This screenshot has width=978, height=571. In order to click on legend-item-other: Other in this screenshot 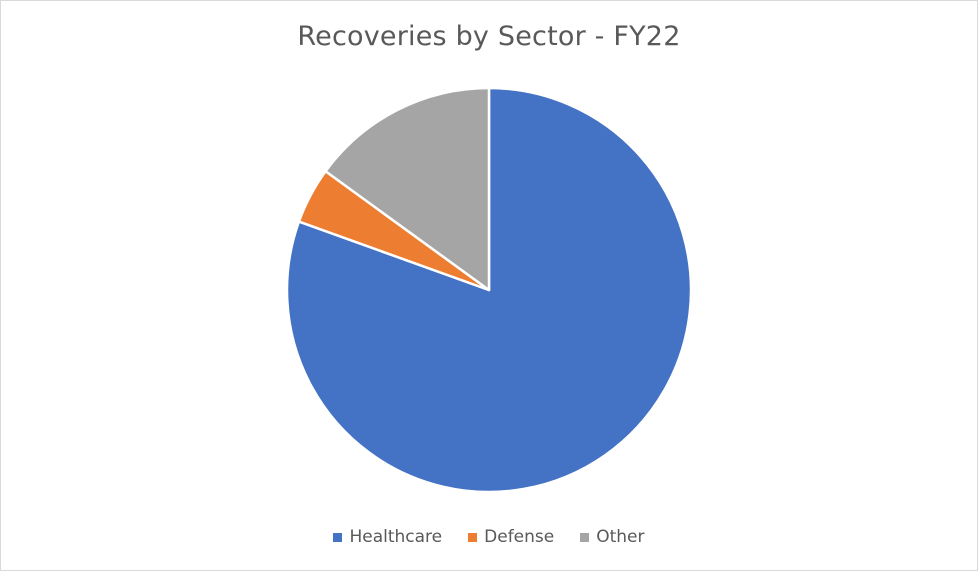, I will do `click(612, 537)`.